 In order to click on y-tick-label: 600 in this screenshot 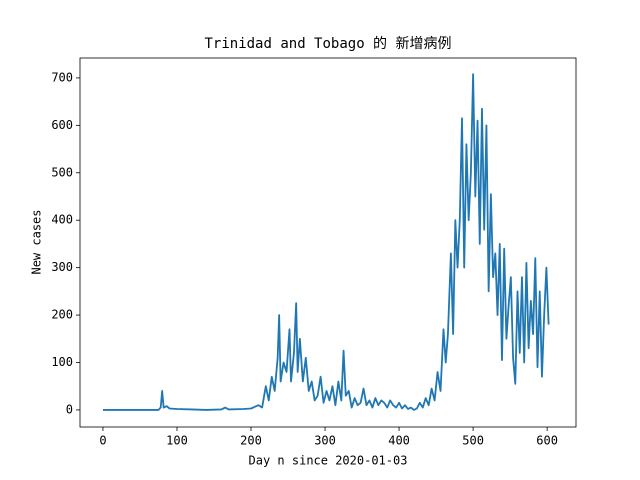, I will do `click(62, 125)`.